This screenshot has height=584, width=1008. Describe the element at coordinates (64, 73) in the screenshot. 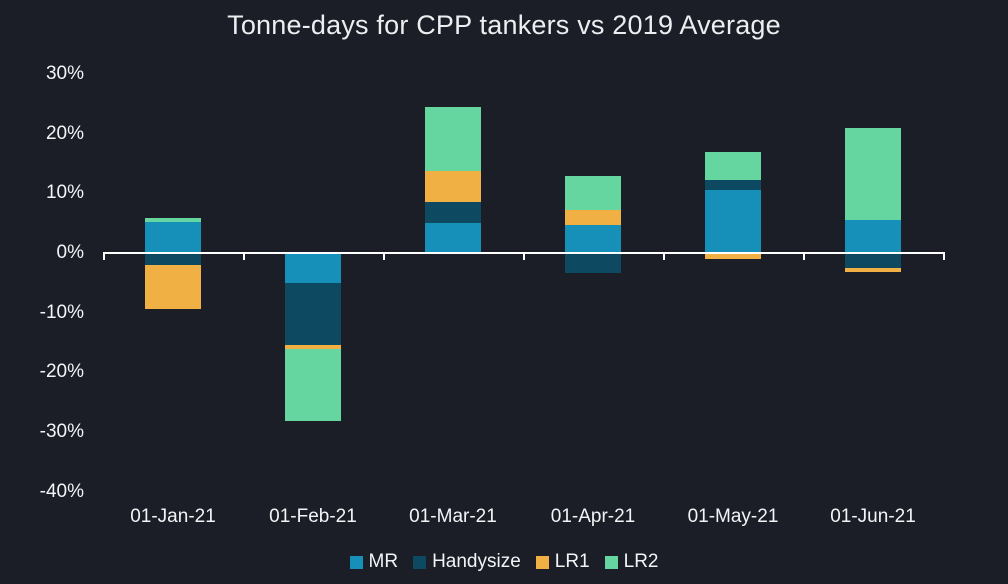

I see `y-axis-label: 30%` at that location.